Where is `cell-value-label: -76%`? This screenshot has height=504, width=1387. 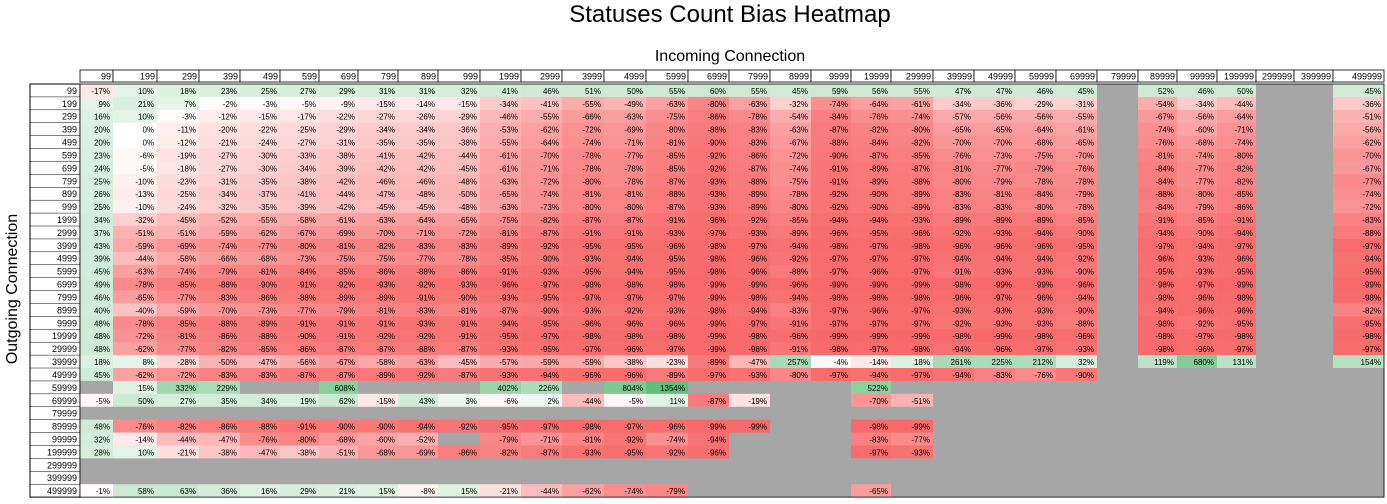 cell-value-label: -76% is located at coordinates (144, 427).